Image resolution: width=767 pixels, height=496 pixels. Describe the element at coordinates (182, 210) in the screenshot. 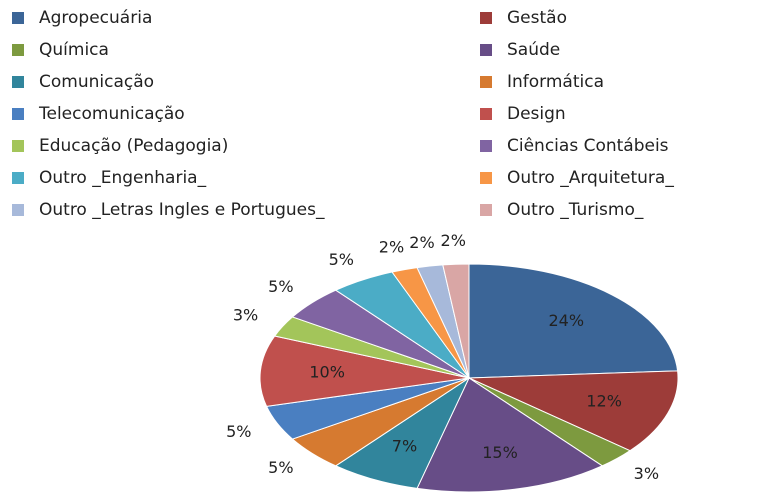

I see `legend-label: Outro _Letras Ingles e Portugues_` at that location.